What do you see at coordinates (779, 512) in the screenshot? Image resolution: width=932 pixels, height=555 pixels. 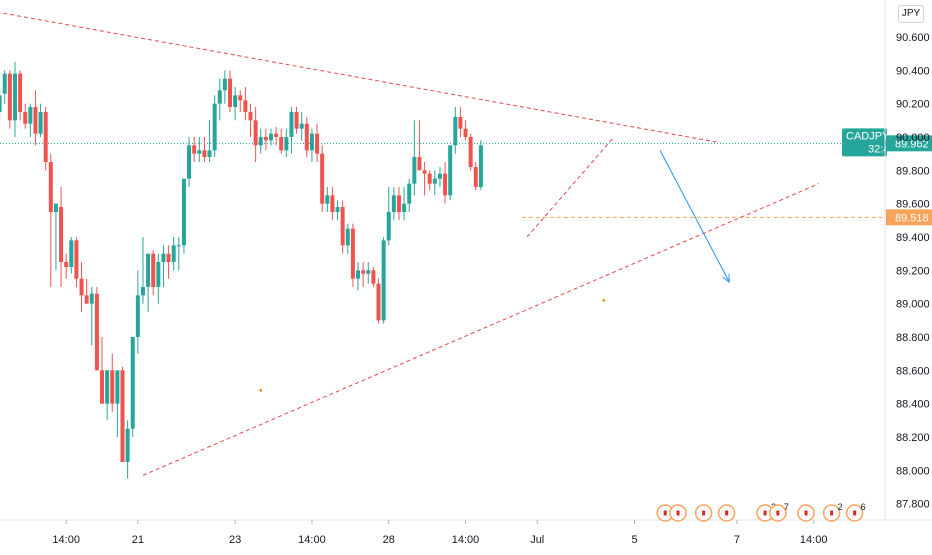 I see `event-flag-icon: 7` at bounding box center [779, 512].